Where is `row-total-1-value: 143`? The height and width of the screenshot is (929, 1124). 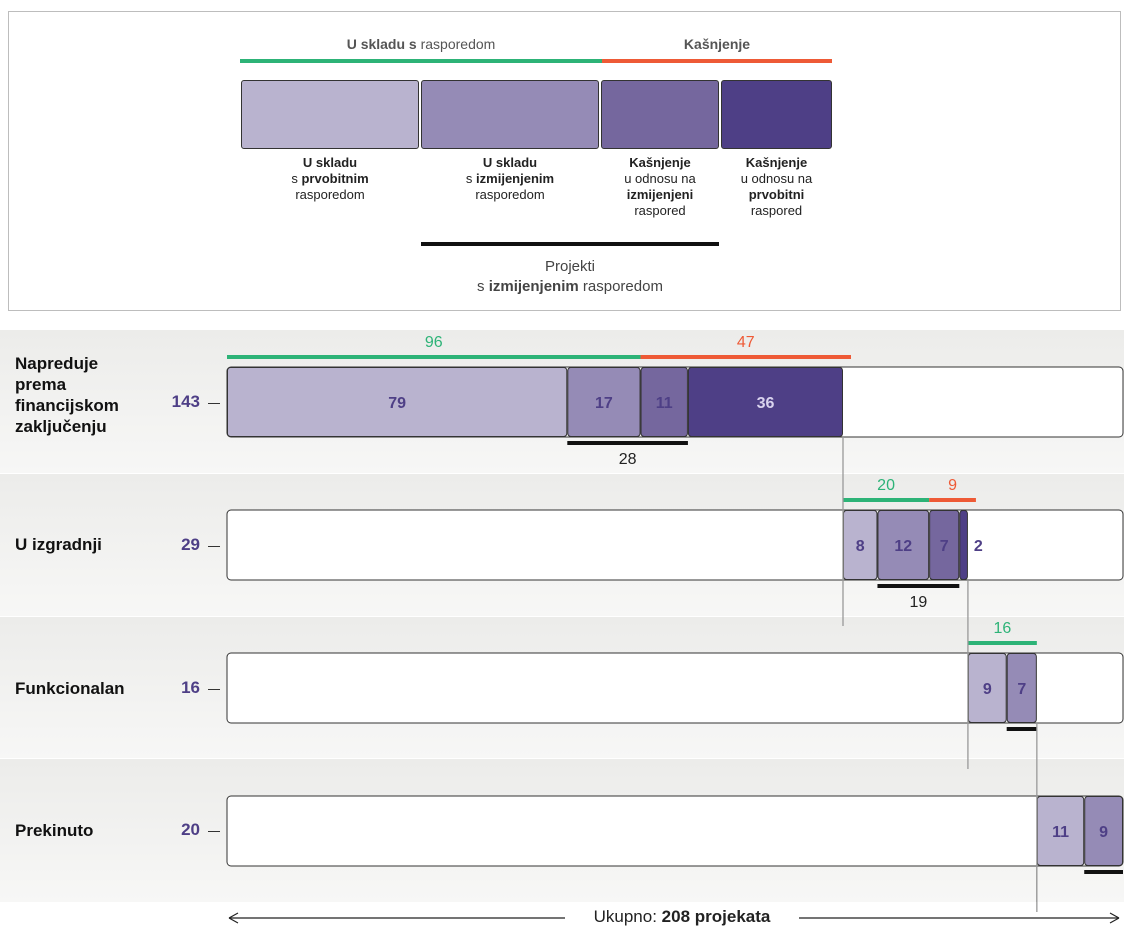
row-total-1-value: 143 is located at coordinates (185, 401).